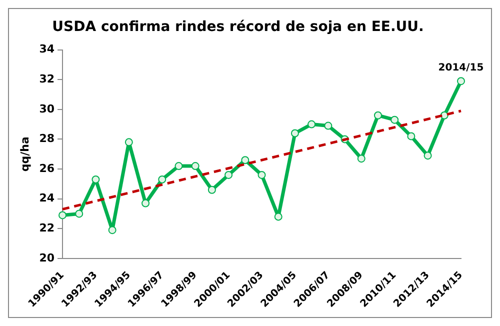  I want to click on y-tick-label: 34, so click(47, 49).